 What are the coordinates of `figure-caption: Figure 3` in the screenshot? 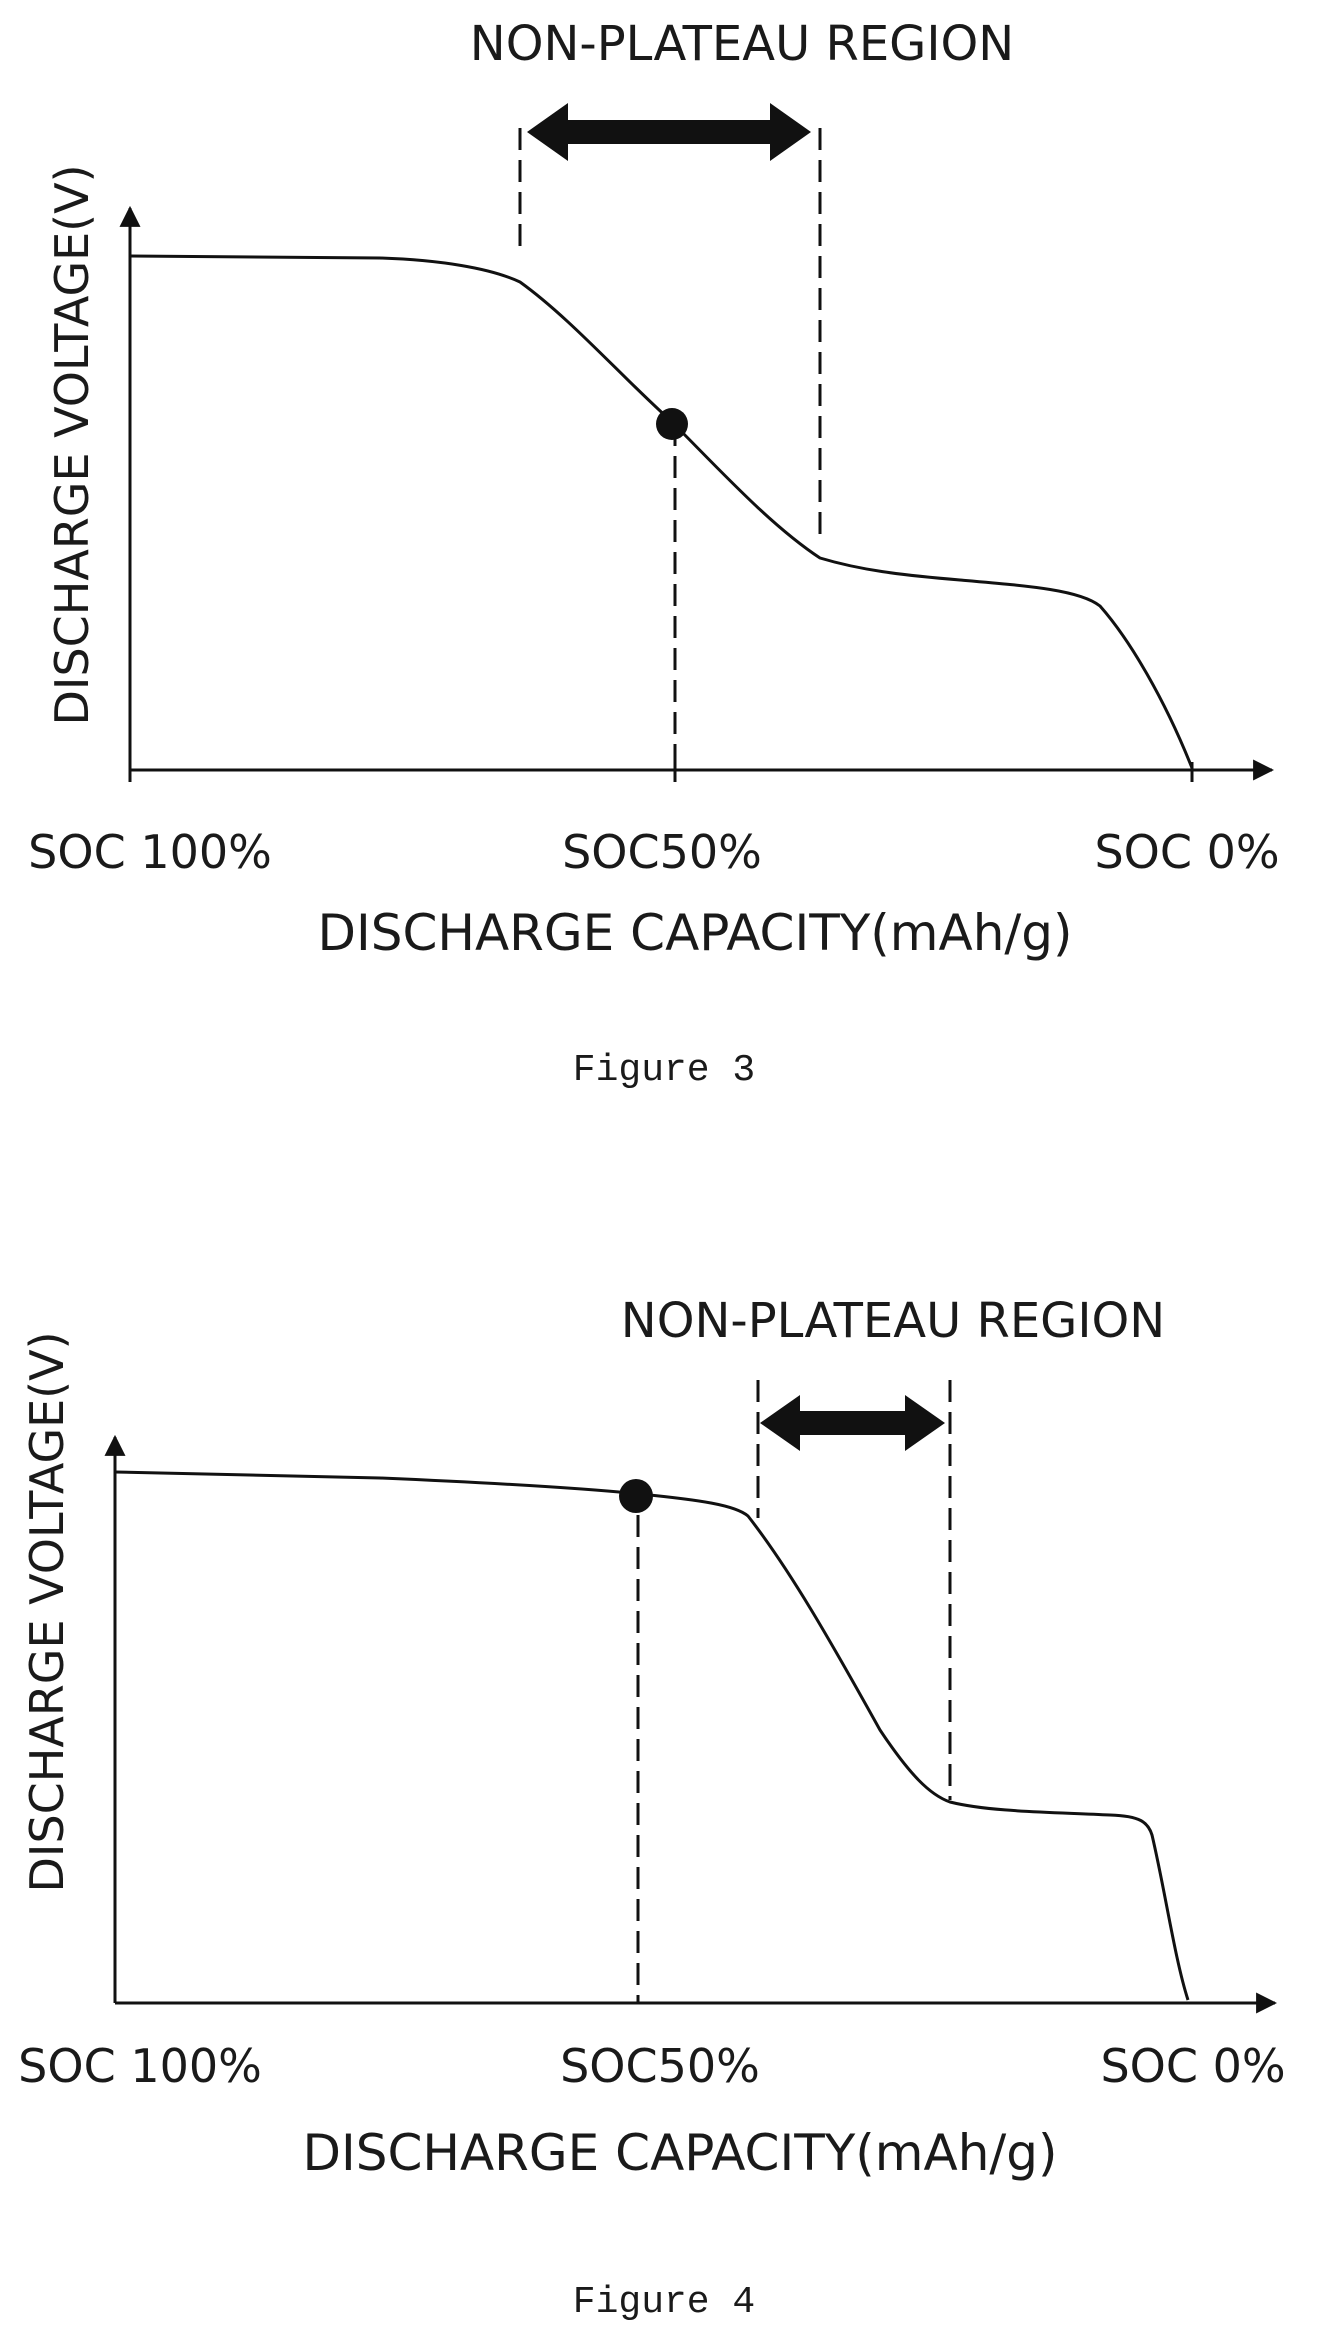 It's located at (664, 1070).